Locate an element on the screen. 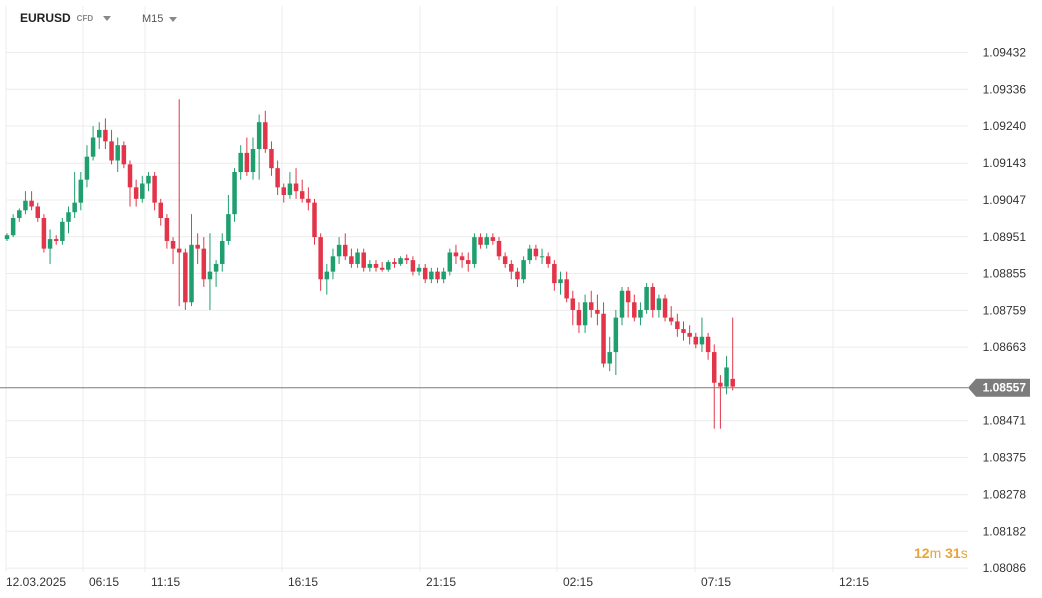 Image resolution: width=1042 pixels, height=598 pixels. symbol-label: EURUSD is located at coordinates (45, 18).